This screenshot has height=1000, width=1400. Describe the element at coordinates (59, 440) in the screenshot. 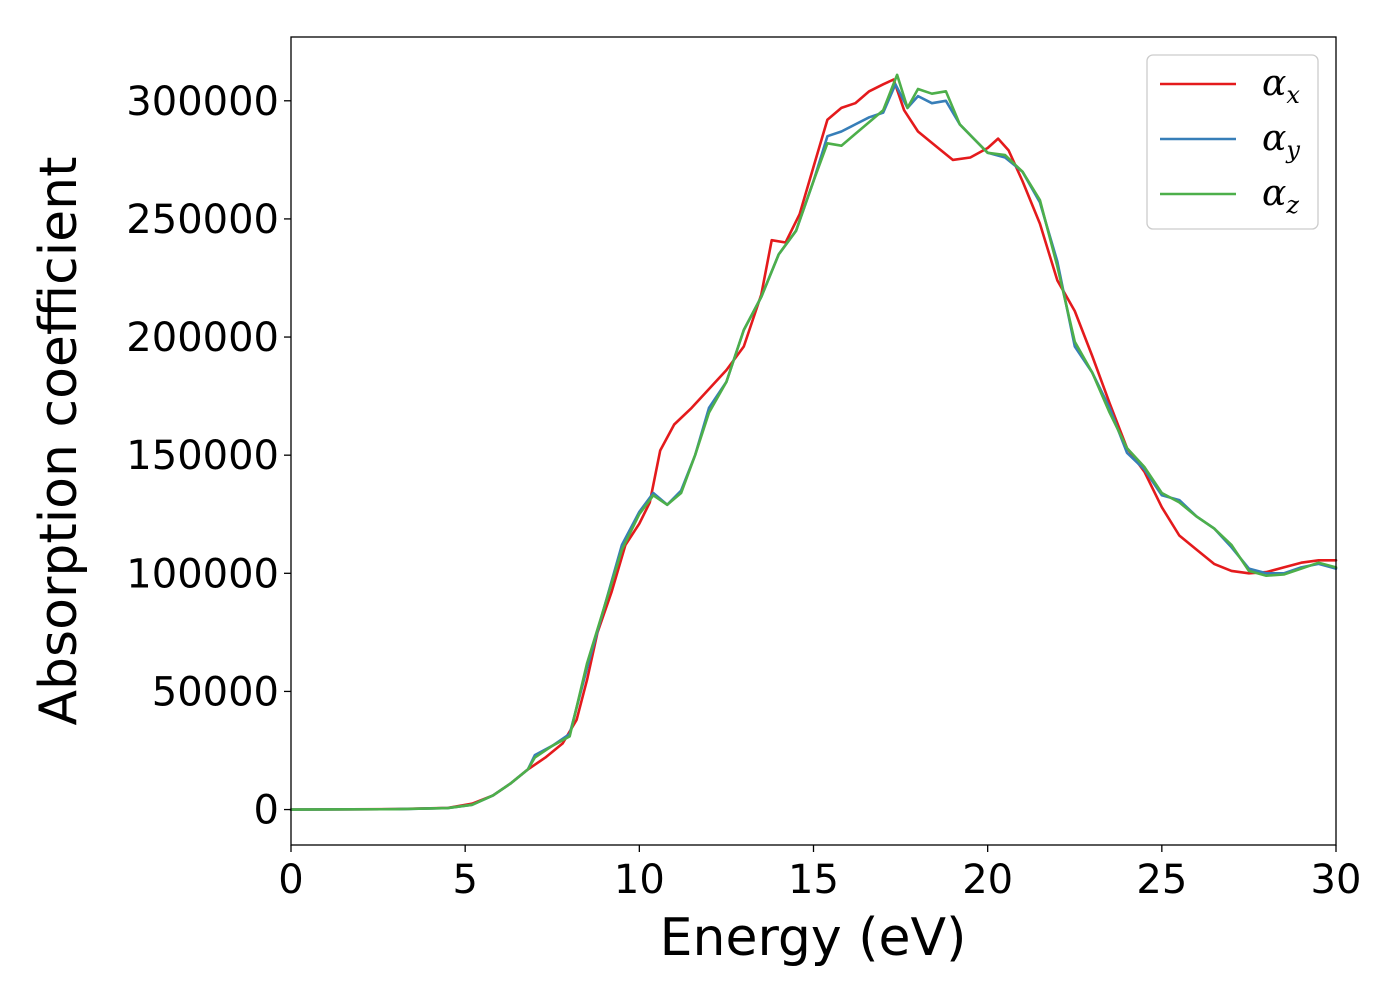

I see `y-axis-label: Absorption coefficient` at that location.